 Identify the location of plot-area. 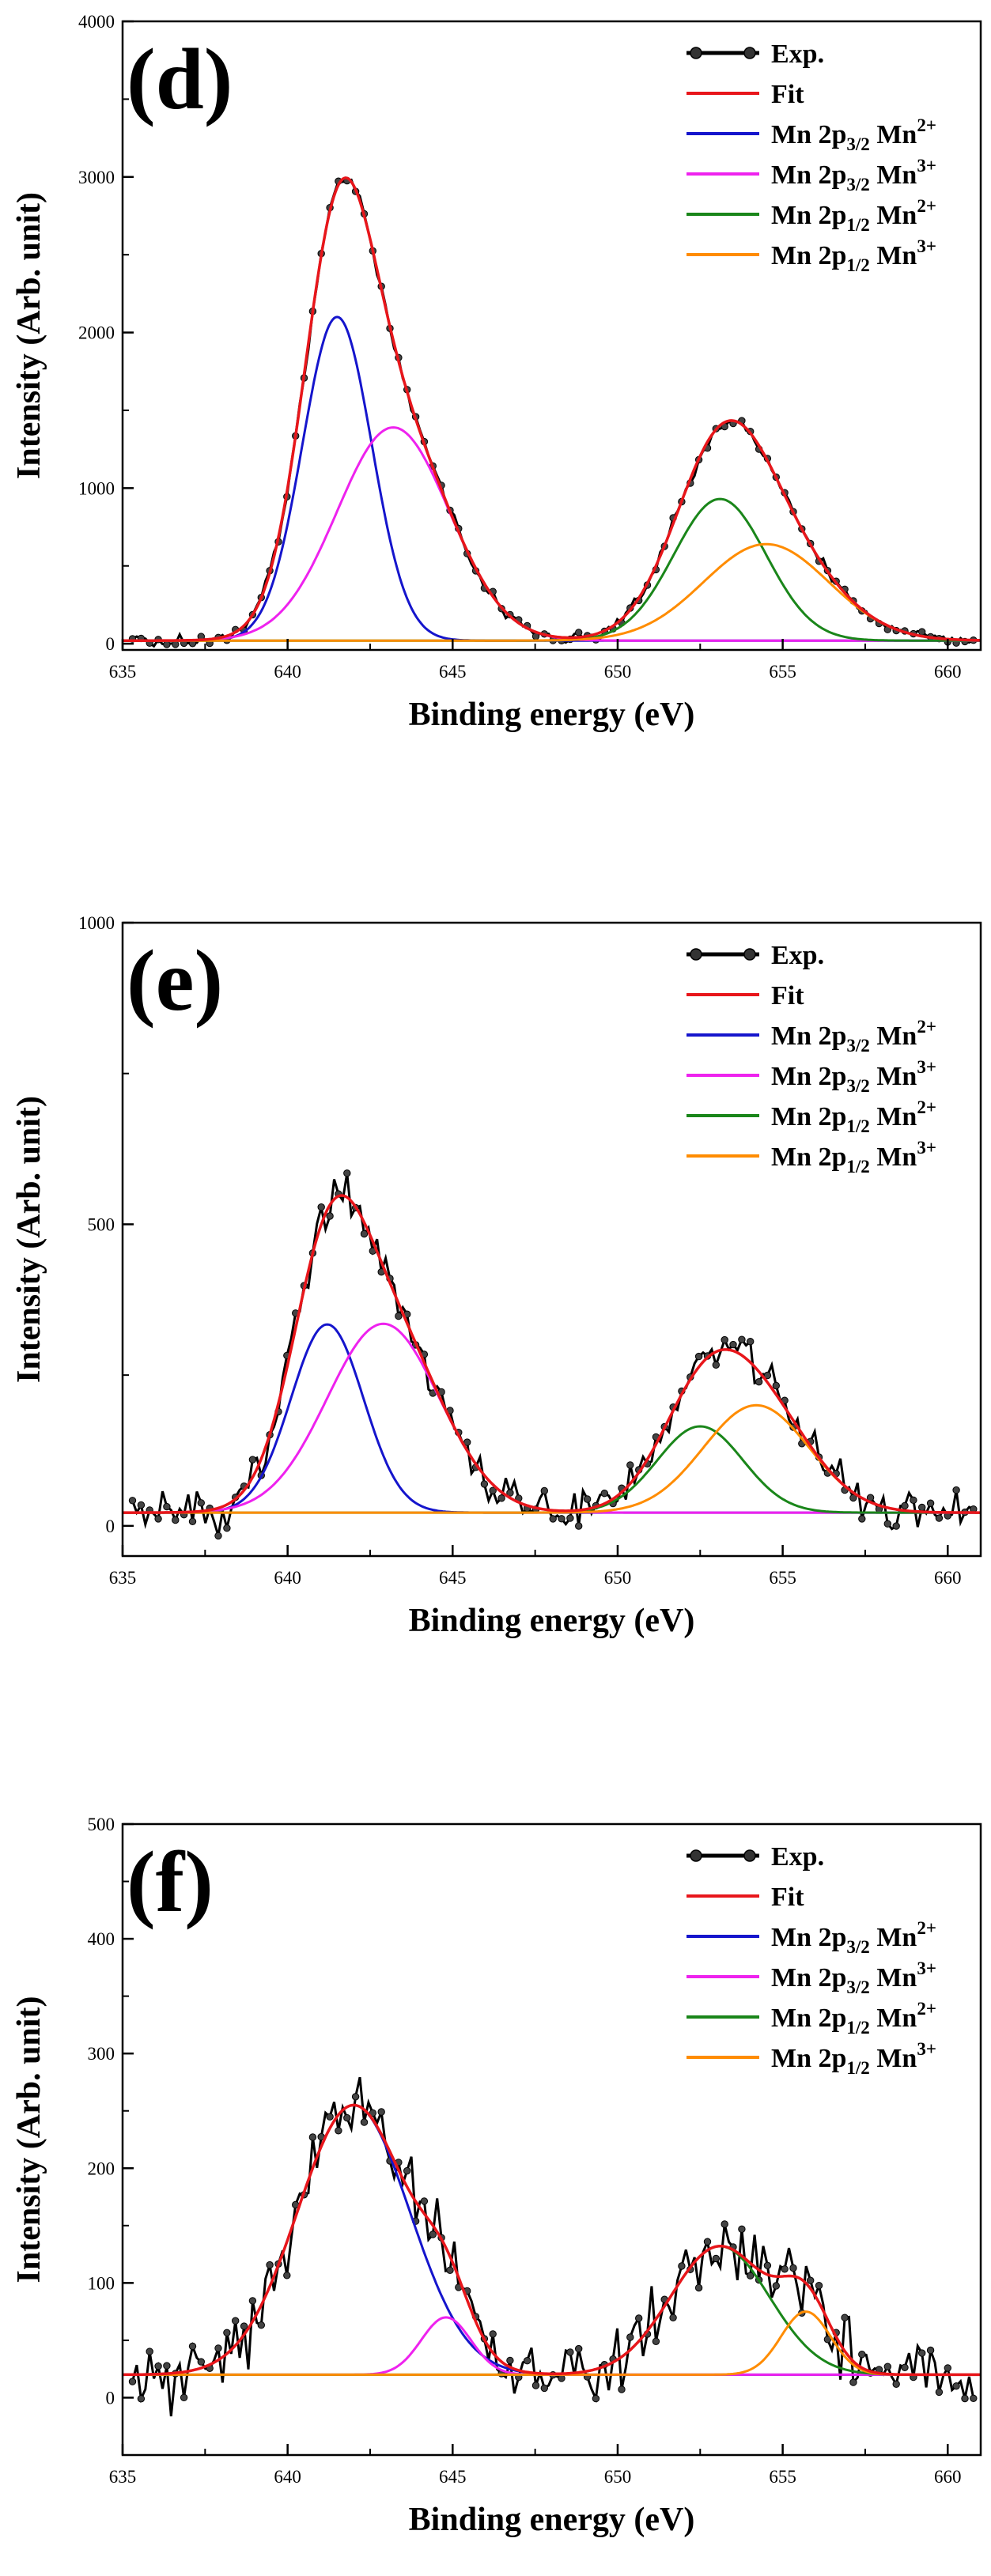
(552, 2246).